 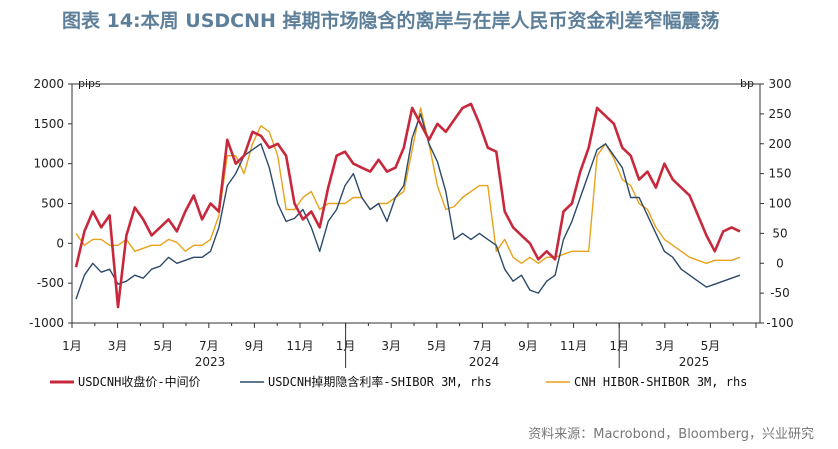 What do you see at coordinates (779, 323) in the screenshot?
I see `right-tick-label: -100` at bounding box center [779, 323].